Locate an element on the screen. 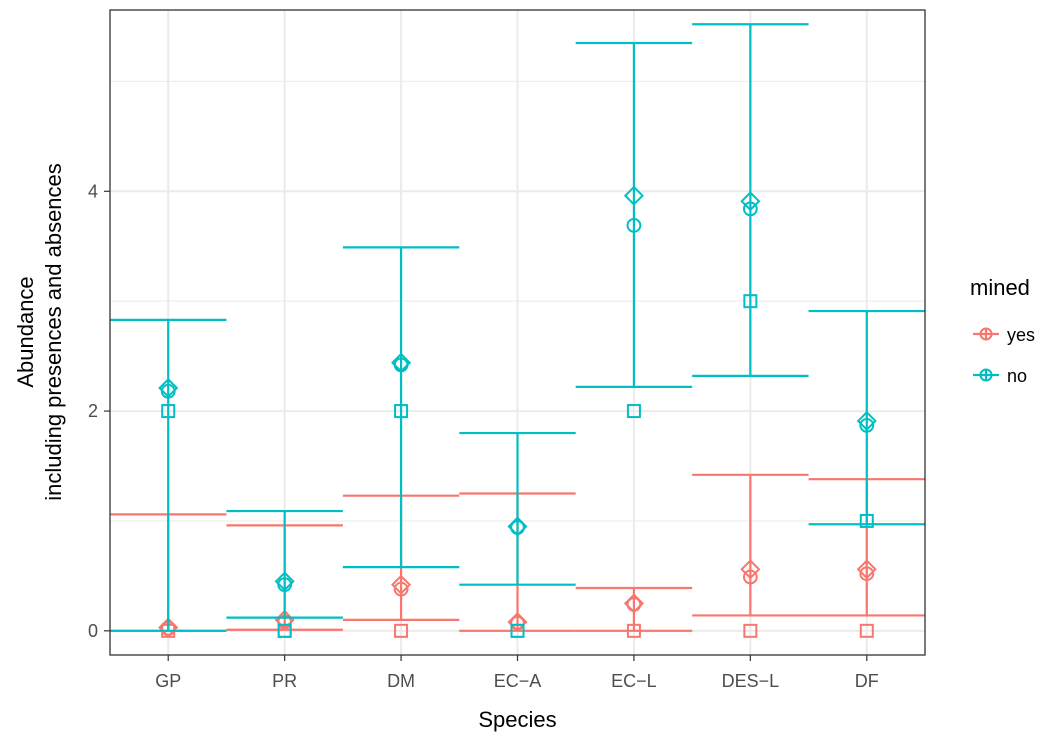  y-tick-label: 4 is located at coordinates (93, 191).